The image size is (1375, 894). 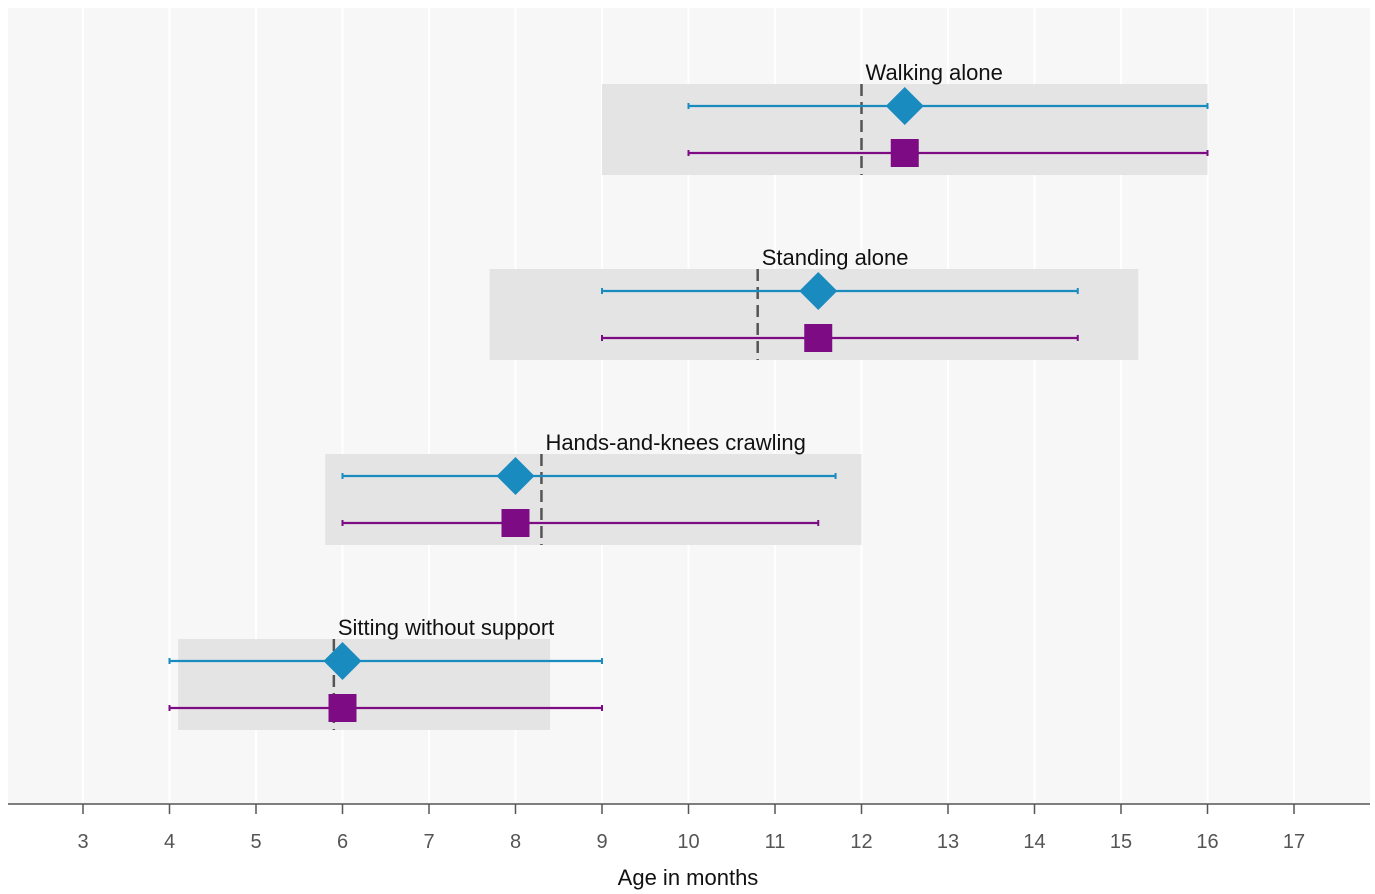 What do you see at coordinates (1034, 842) in the screenshot?
I see `x-tick-label: 14` at bounding box center [1034, 842].